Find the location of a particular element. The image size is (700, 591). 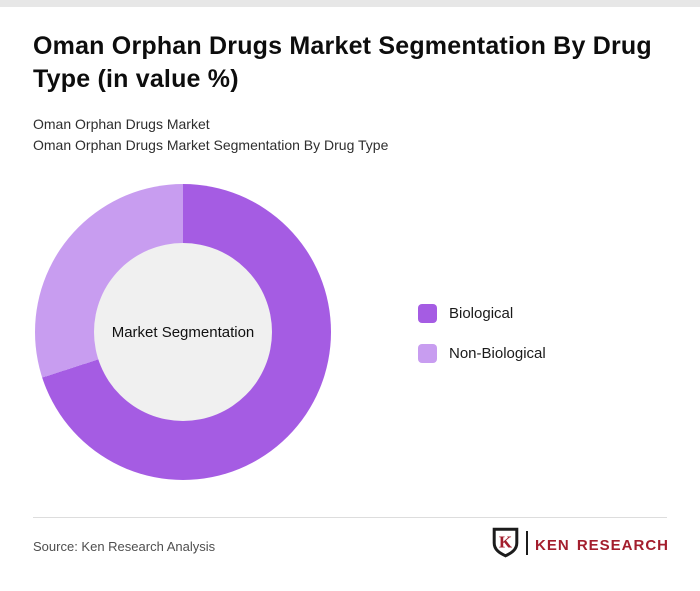

legend-item-biological: Biological is located at coordinates (482, 313).